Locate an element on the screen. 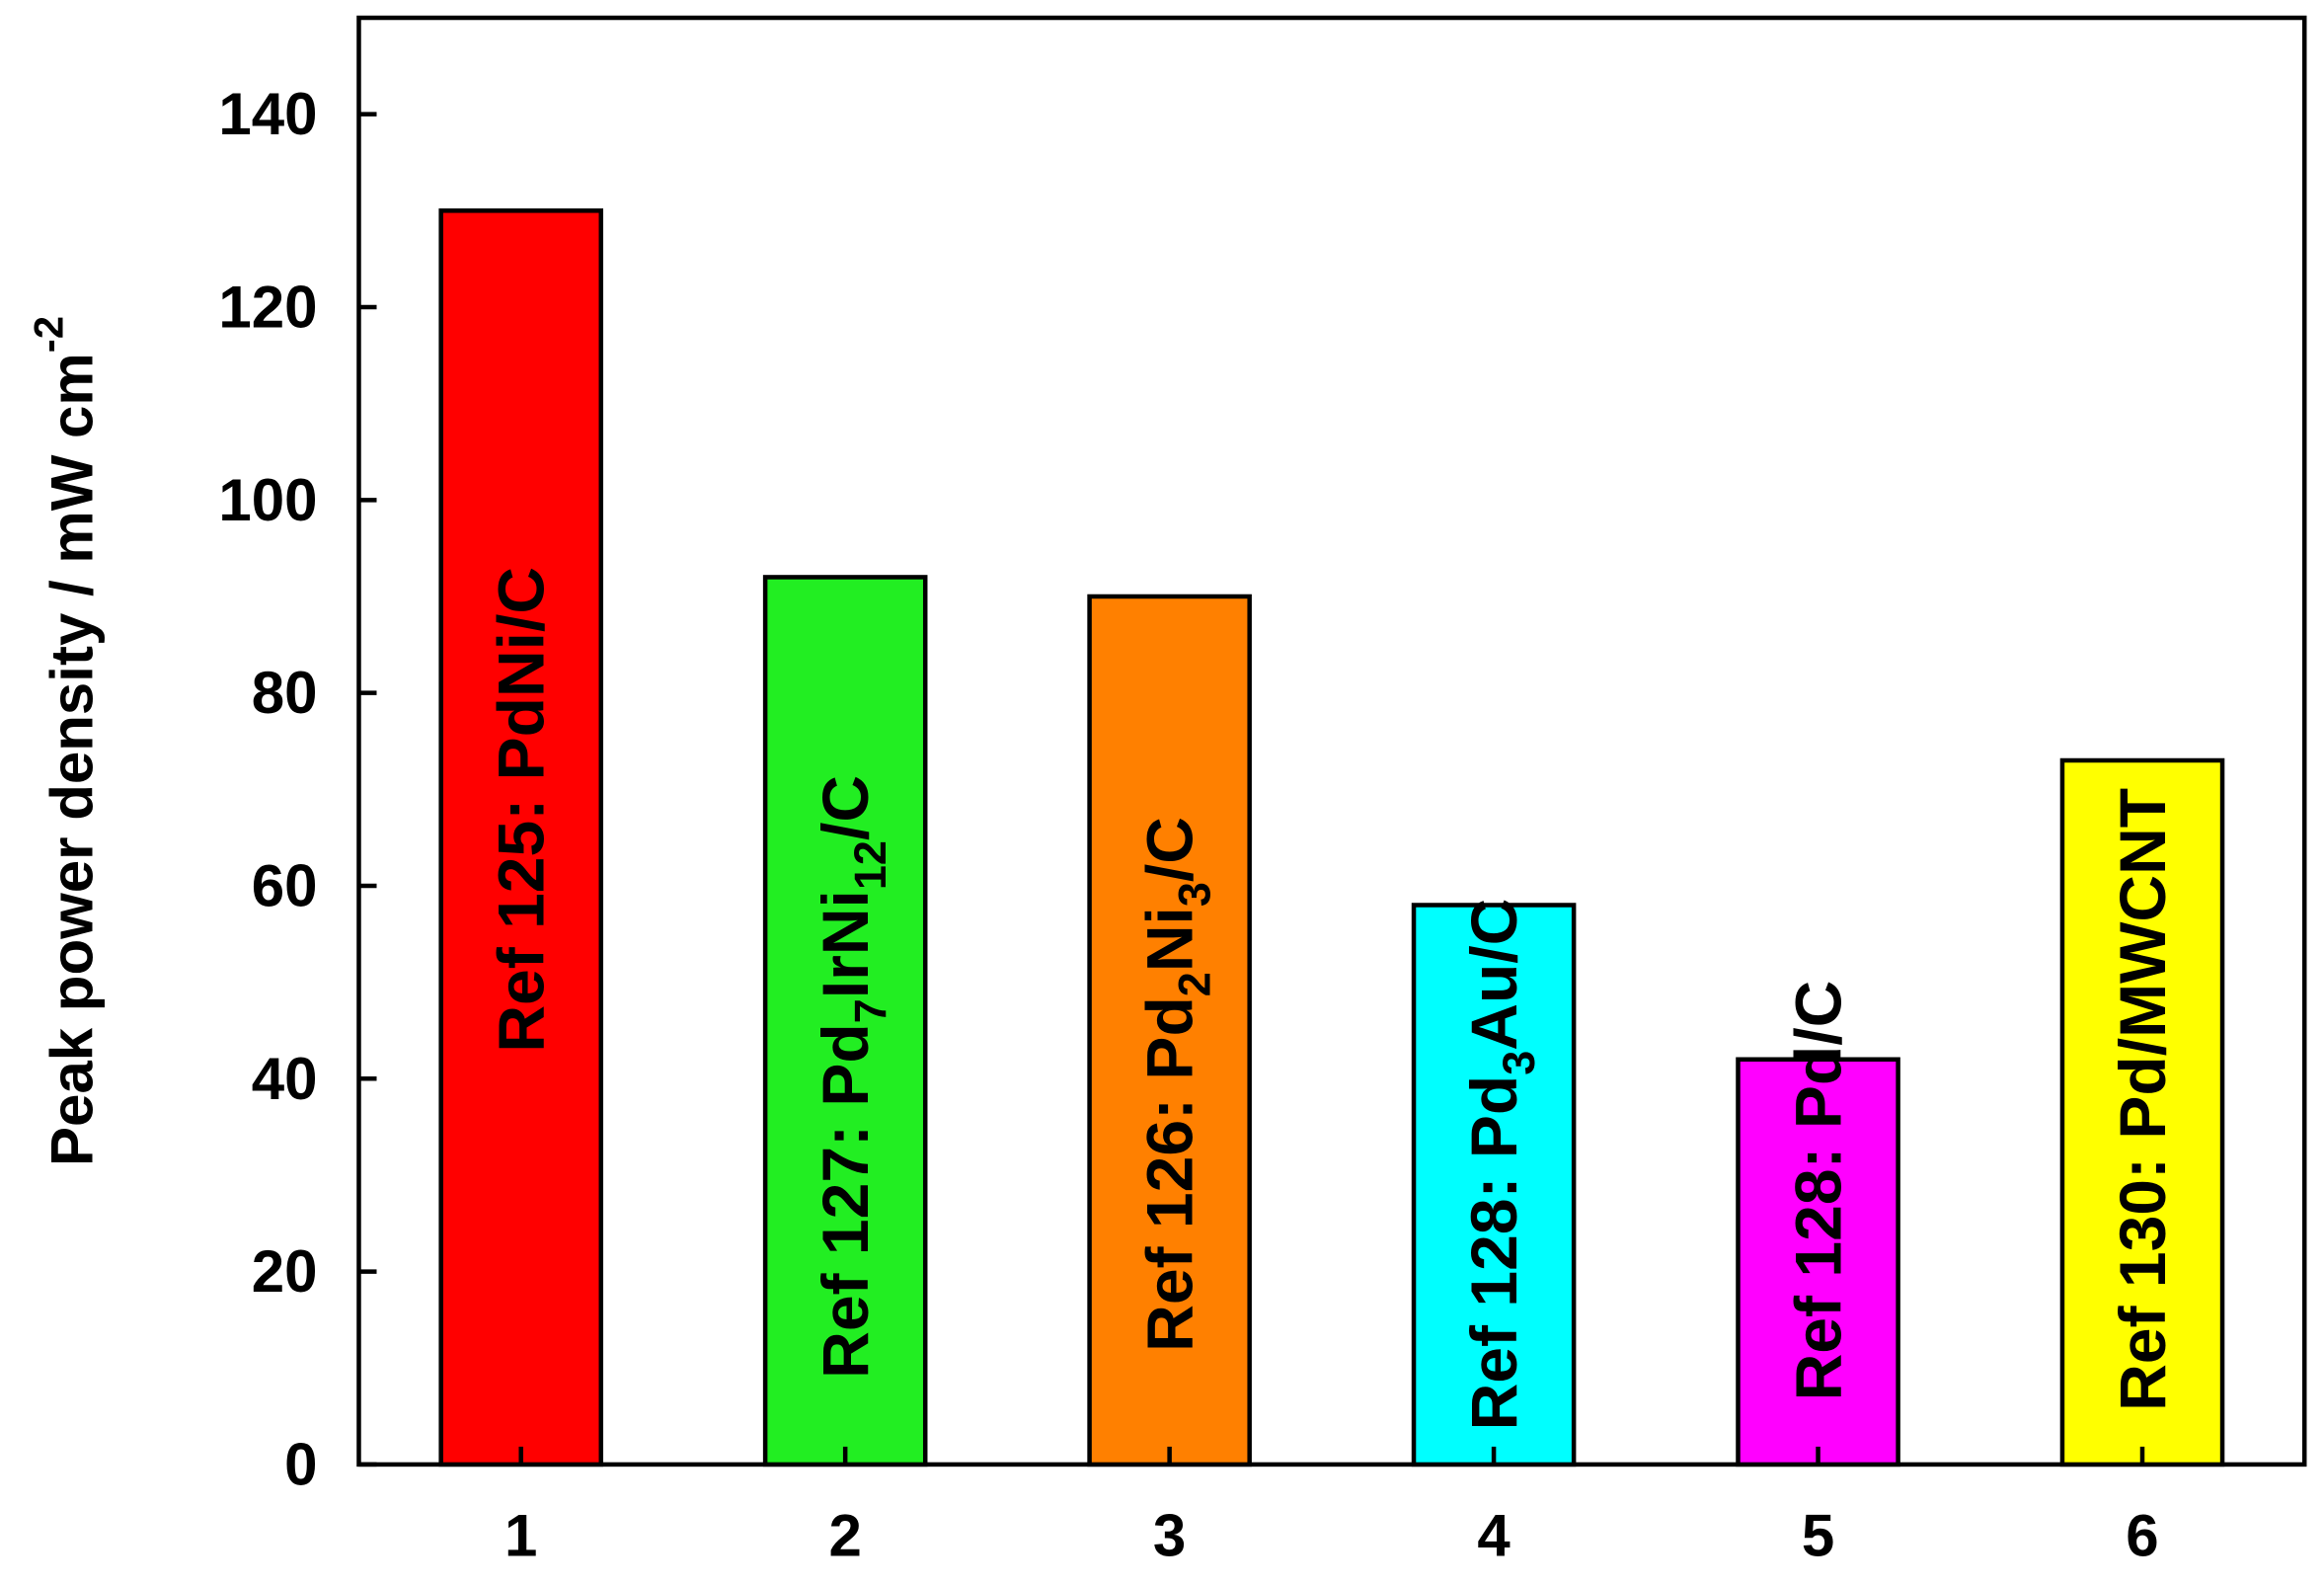 Image resolution: width=2324 pixels, height=1586 pixels. bar-label-text: Ref 128: Pd/C is located at coordinates (1818, 1191).